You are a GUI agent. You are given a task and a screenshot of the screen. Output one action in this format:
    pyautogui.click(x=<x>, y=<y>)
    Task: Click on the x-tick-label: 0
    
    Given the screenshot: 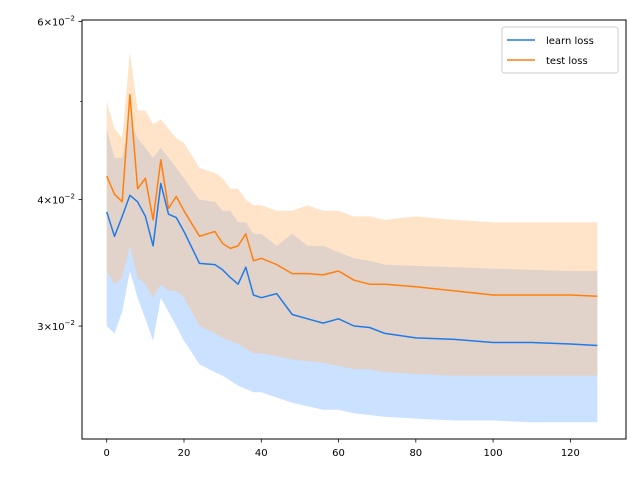 What is the action you would take?
    pyautogui.click(x=107, y=453)
    